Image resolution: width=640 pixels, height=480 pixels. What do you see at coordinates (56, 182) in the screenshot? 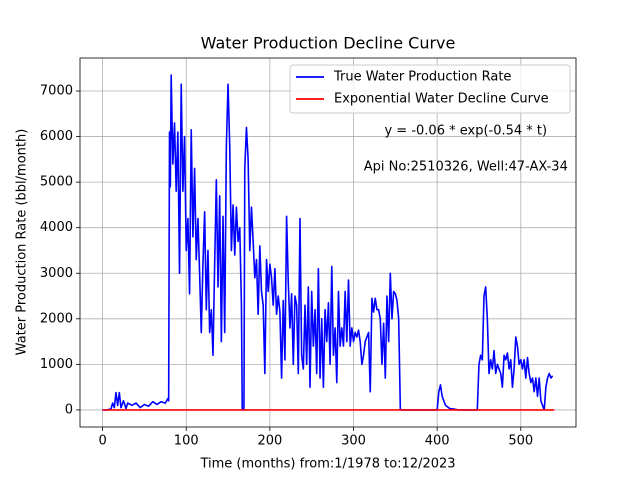
I see `y-tick-label: 5000` at bounding box center [56, 182].